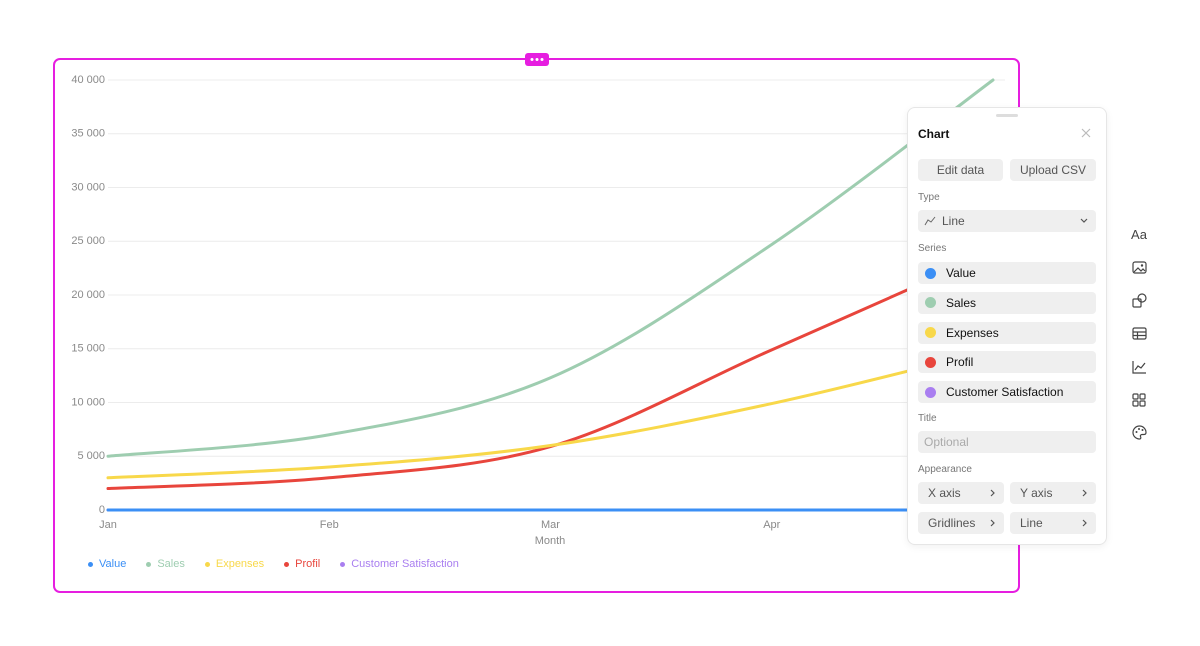  What do you see at coordinates (960, 170) in the screenshot?
I see `edit-data-button: Edit data` at bounding box center [960, 170].